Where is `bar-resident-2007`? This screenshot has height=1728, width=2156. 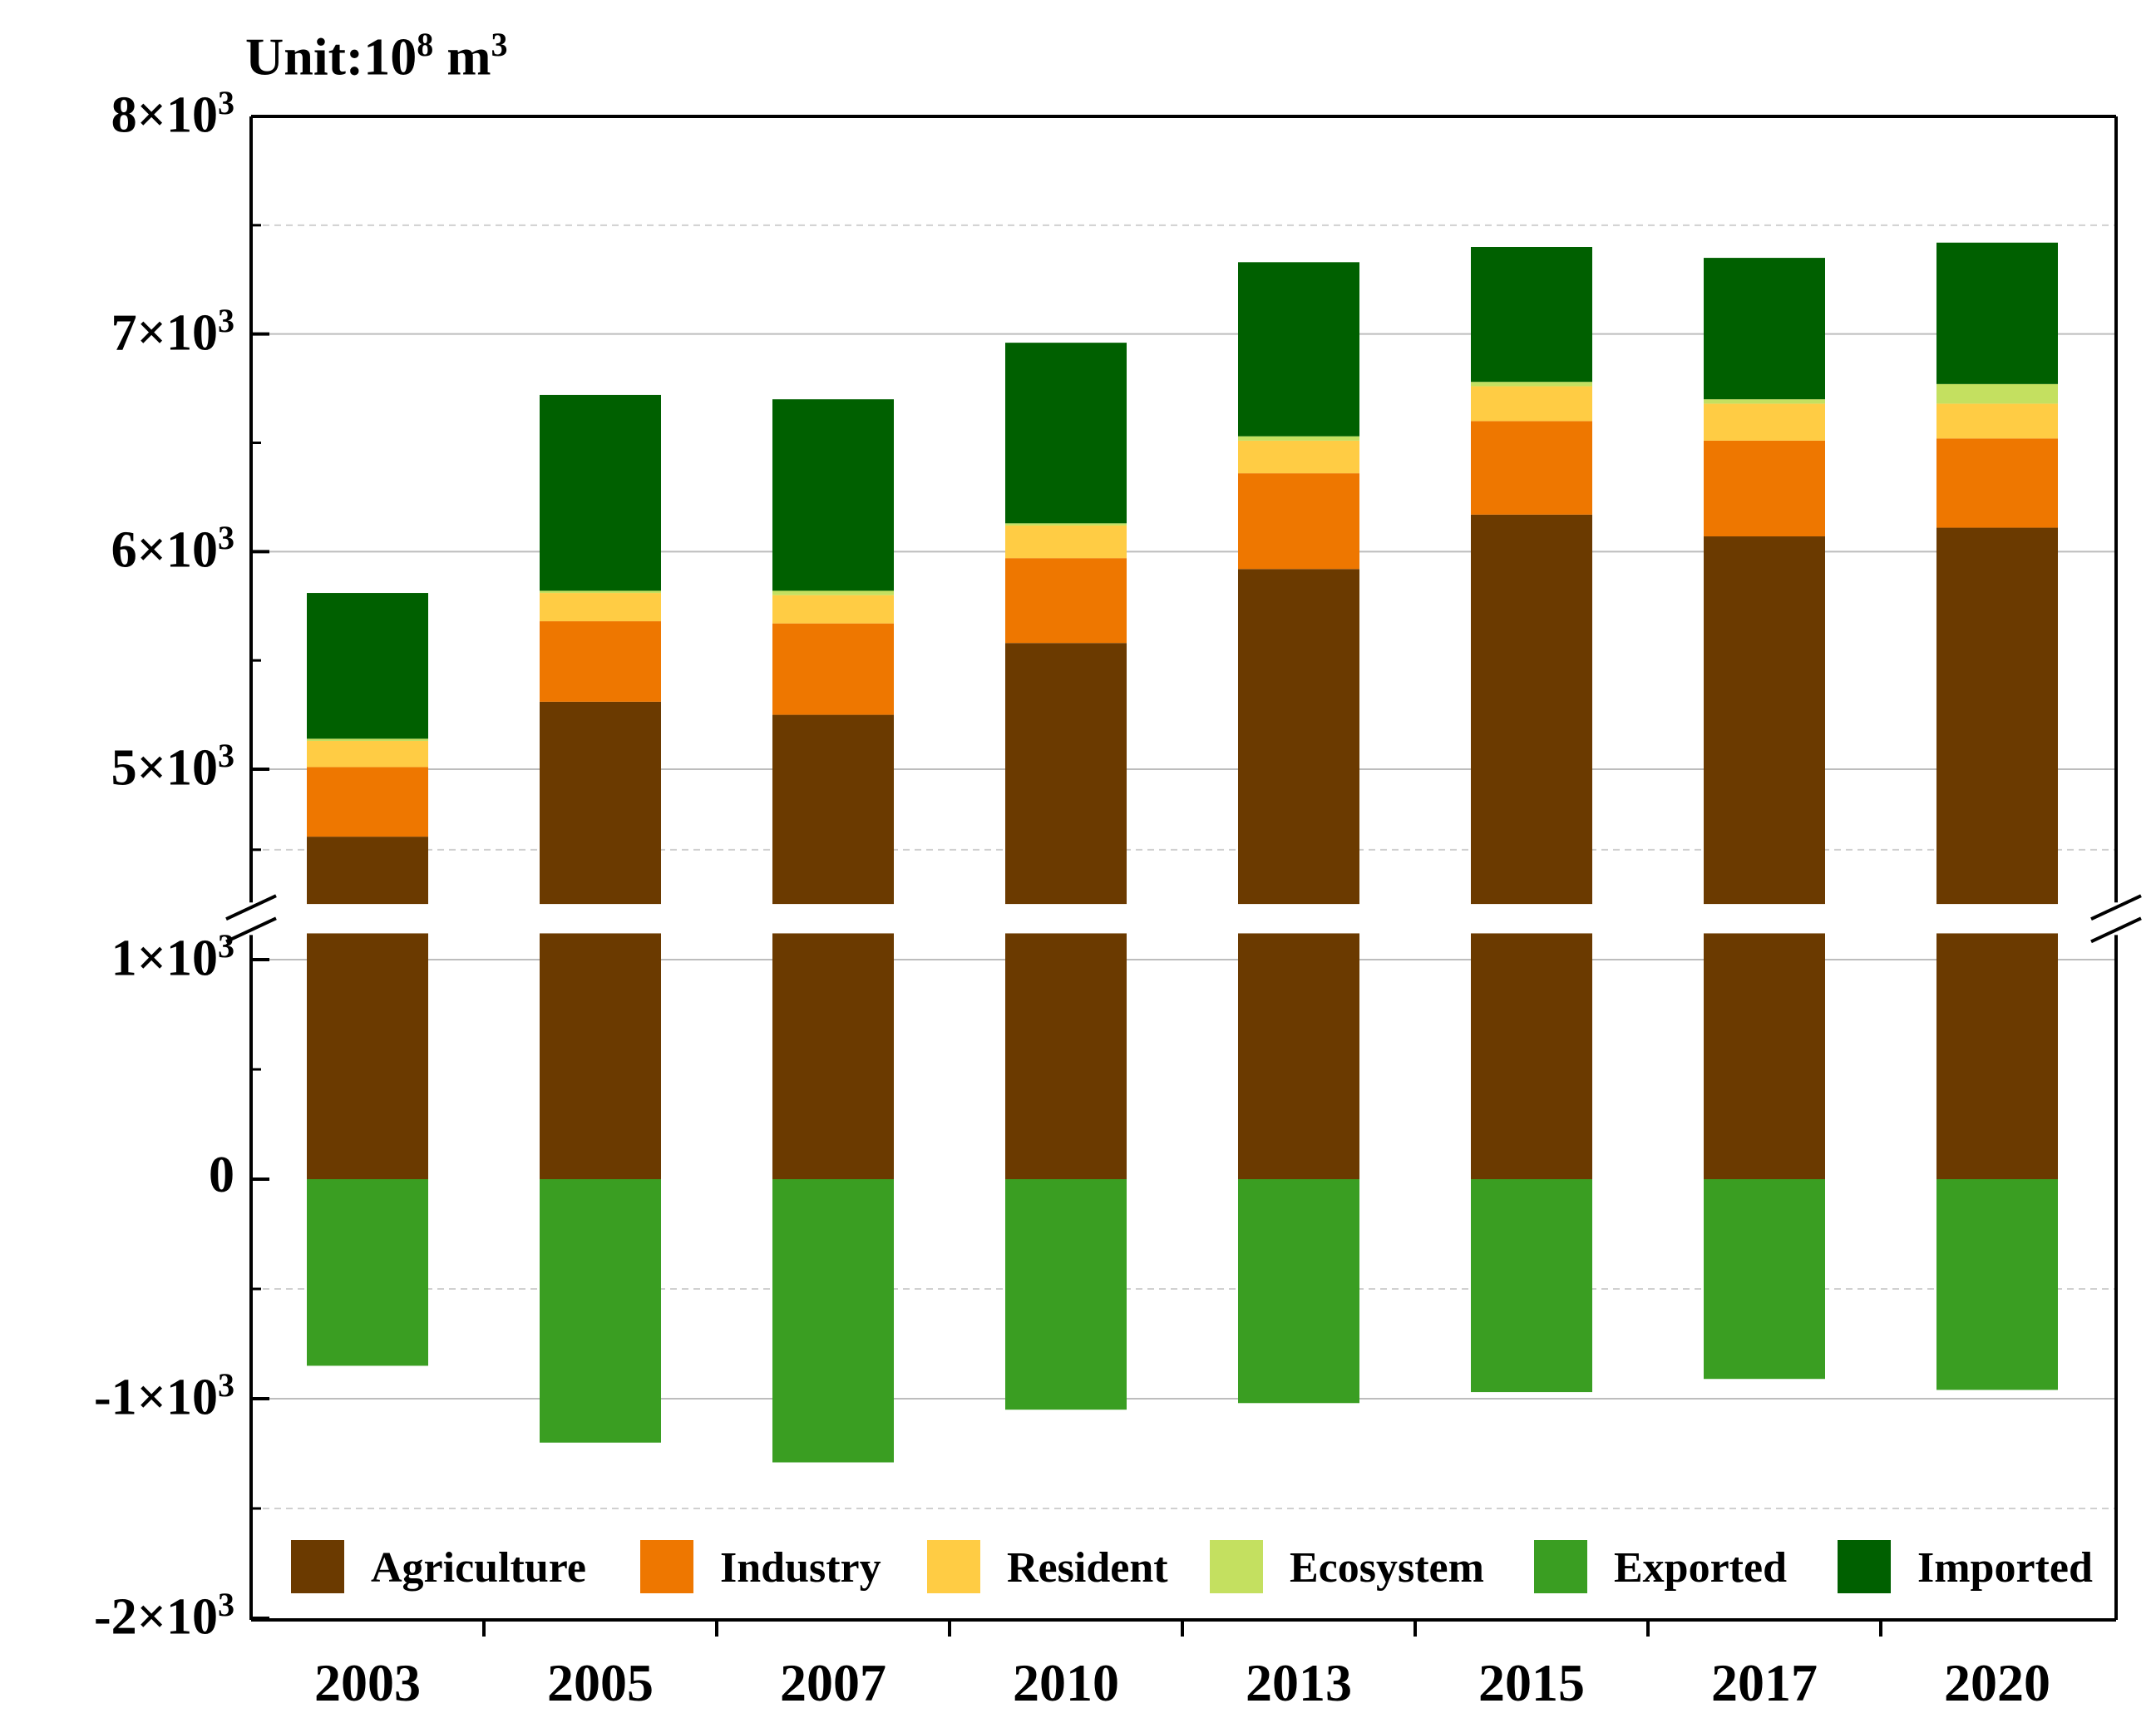
bar-resident-2007 is located at coordinates (833, 609).